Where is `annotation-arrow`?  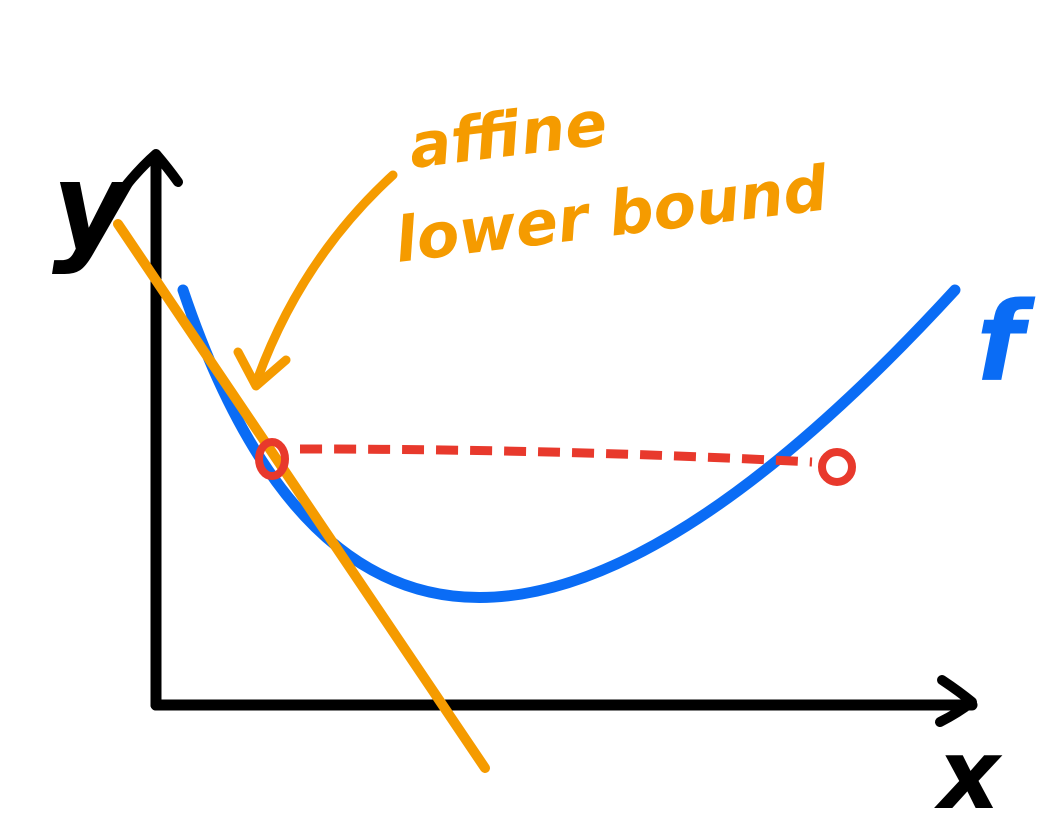 annotation-arrow is located at coordinates (315, 280).